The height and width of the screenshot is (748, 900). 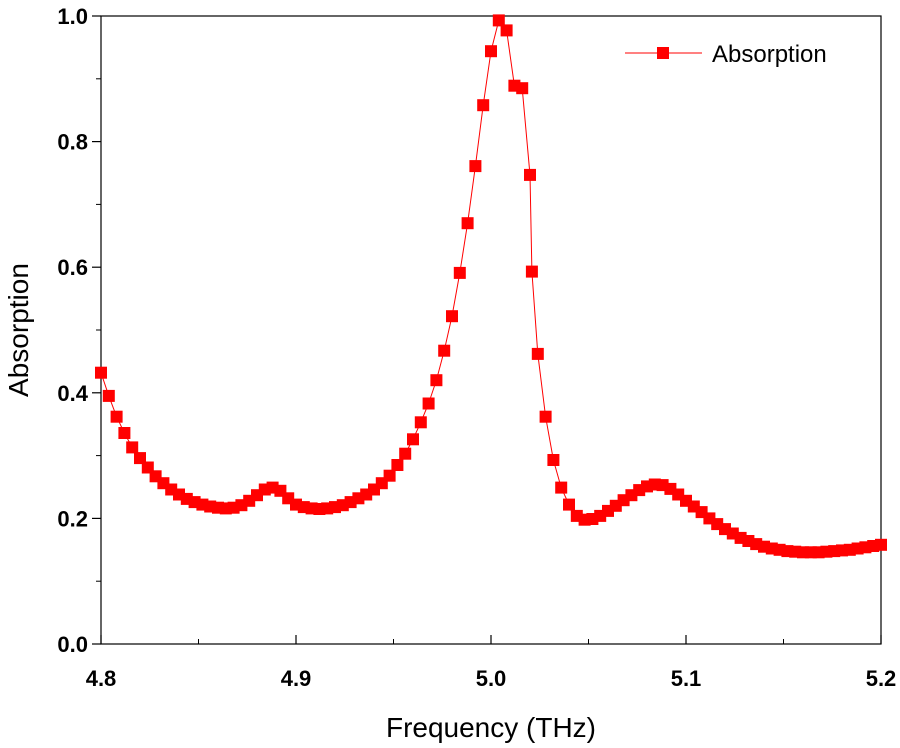 What do you see at coordinates (881, 678) in the screenshot?
I see `x-tick-label: 5.2` at bounding box center [881, 678].